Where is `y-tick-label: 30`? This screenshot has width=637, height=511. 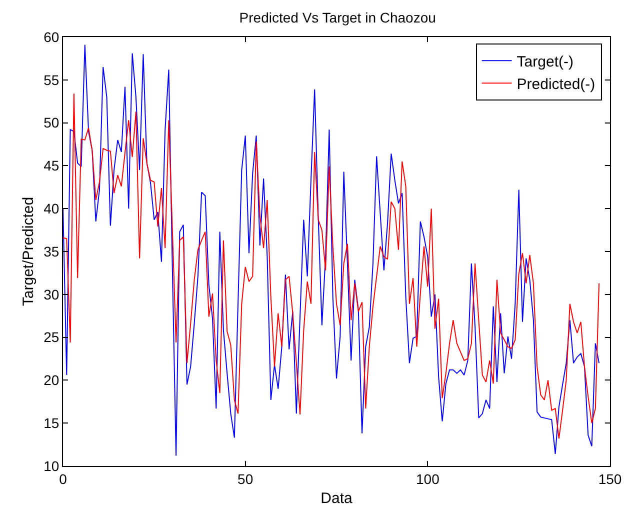 y-tick-label: 30 is located at coordinates (52, 294).